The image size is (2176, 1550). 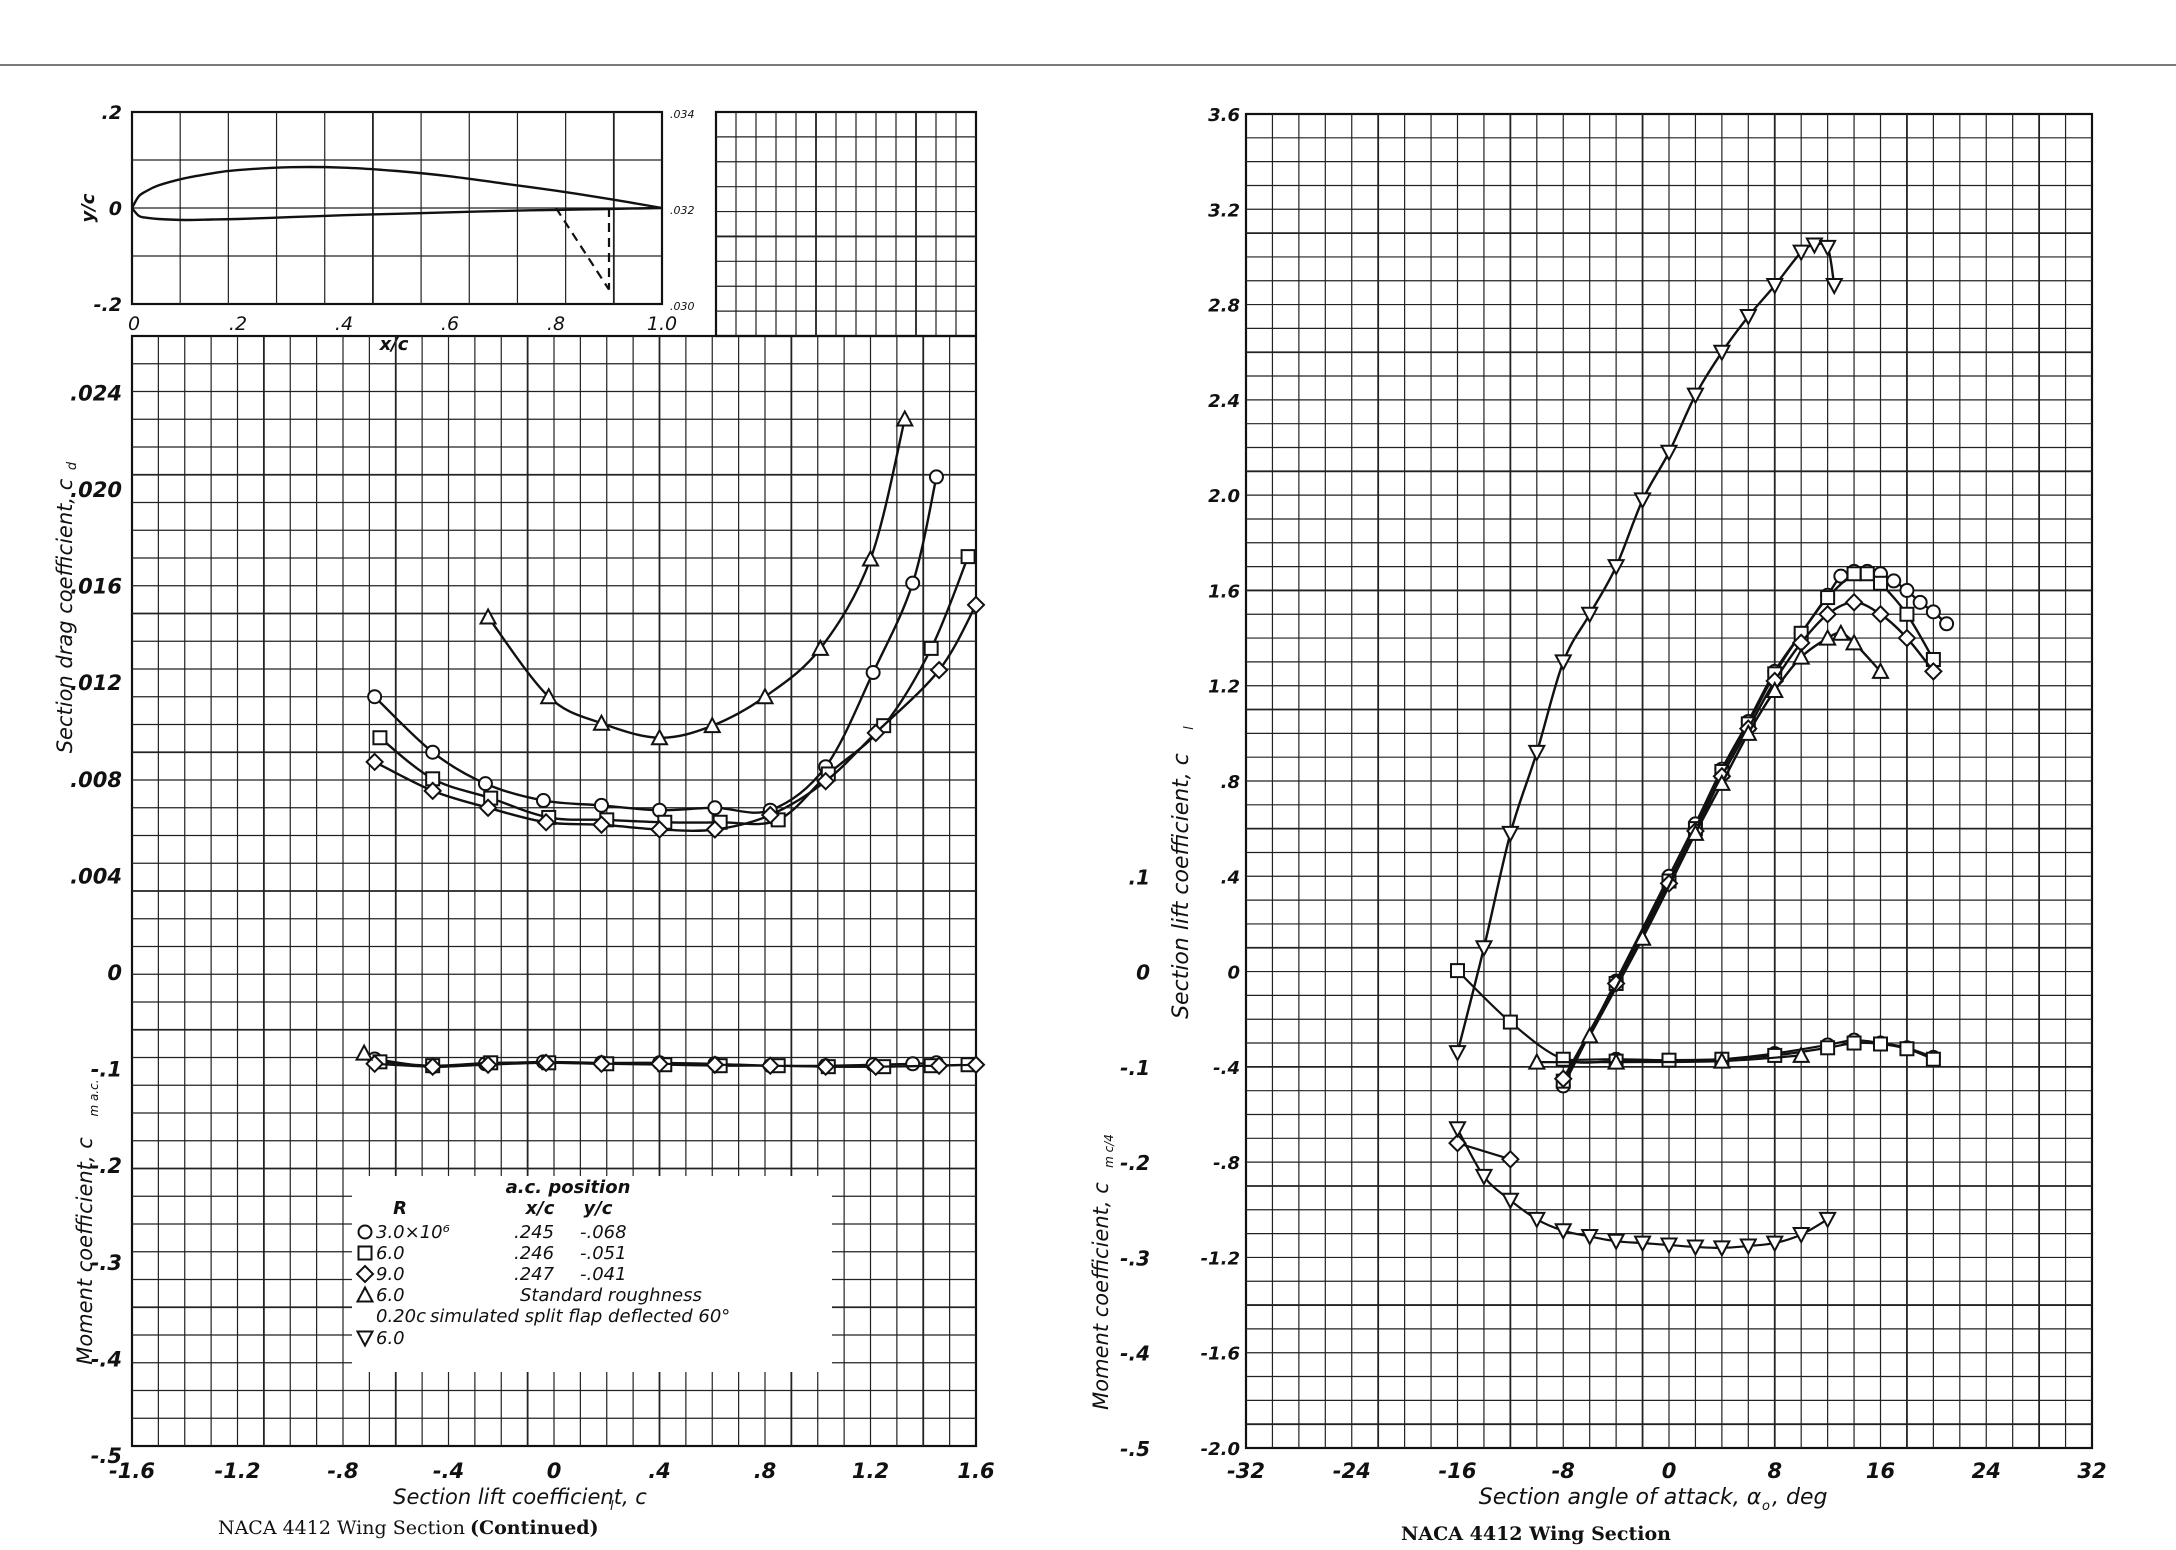 What do you see at coordinates (114, 973) in the screenshot?
I see `drag-y-tick-label: 0` at bounding box center [114, 973].